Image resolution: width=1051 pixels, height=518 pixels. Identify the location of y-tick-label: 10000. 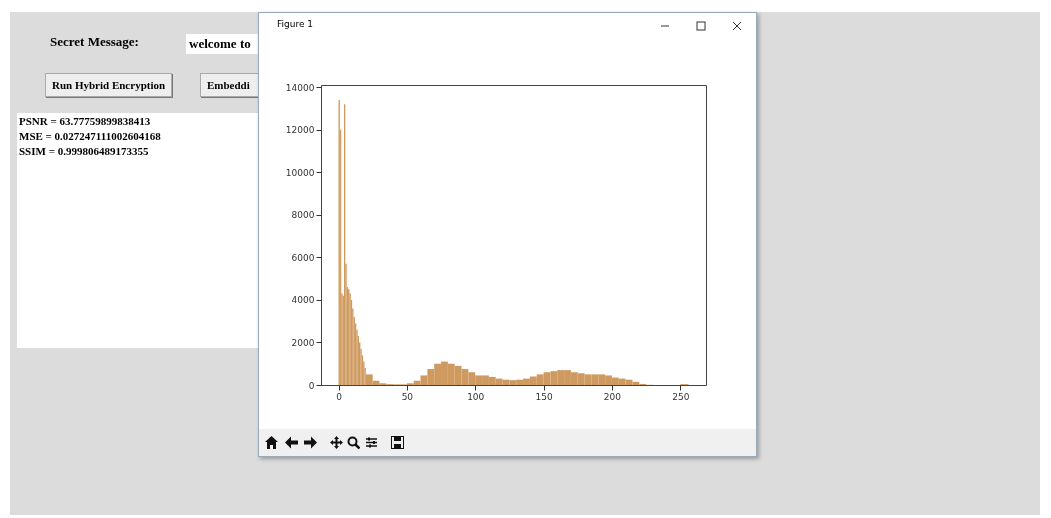
(300, 172).